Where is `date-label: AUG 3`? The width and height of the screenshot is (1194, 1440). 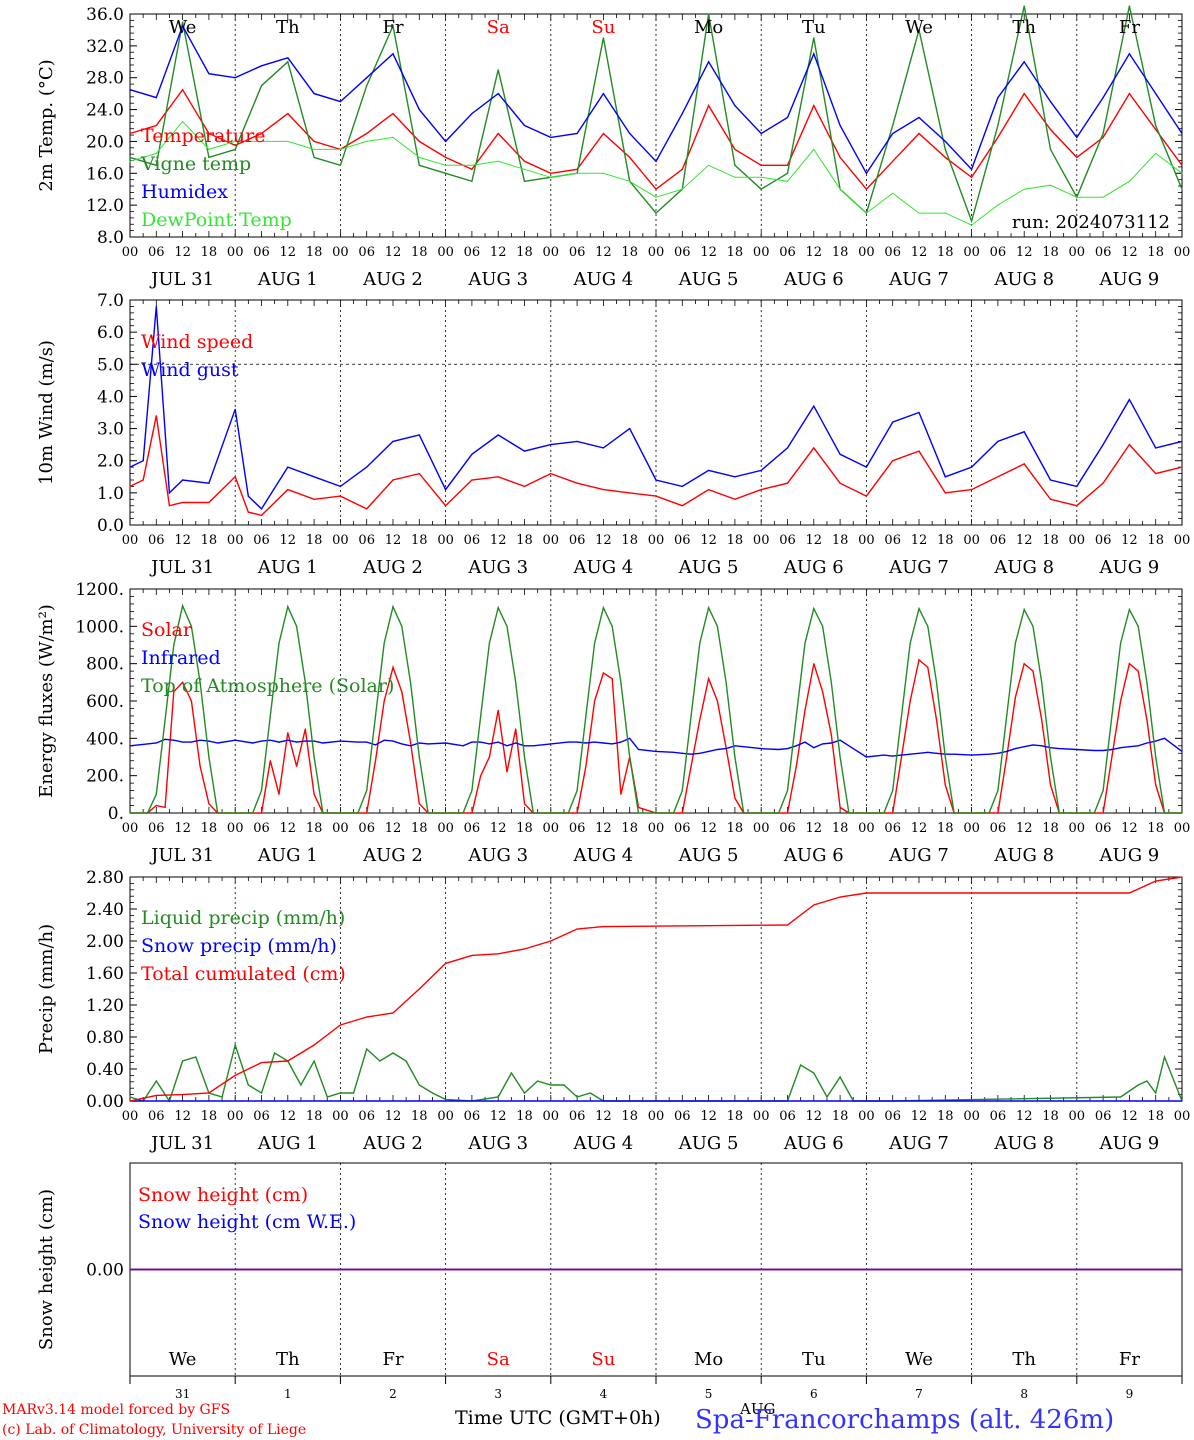
date-label: AUG 3 is located at coordinates (497, 1143).